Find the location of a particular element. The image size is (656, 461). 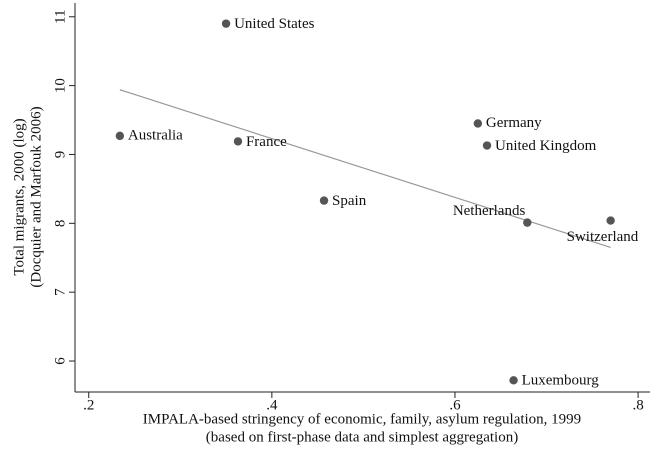

y-tick-label: 7 is located at coordinates (60, 292).